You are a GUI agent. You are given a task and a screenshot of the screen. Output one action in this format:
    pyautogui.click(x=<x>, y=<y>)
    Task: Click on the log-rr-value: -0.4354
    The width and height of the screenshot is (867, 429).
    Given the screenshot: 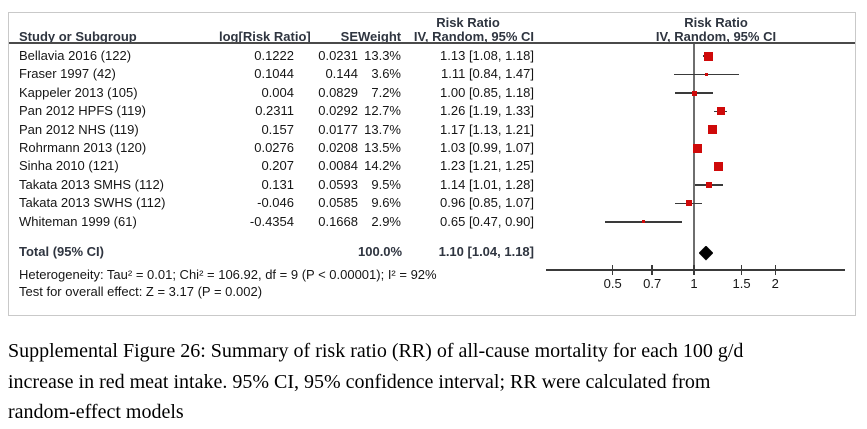 What is the action you would take?
    pyautogui.click(x=271, y=221)
    